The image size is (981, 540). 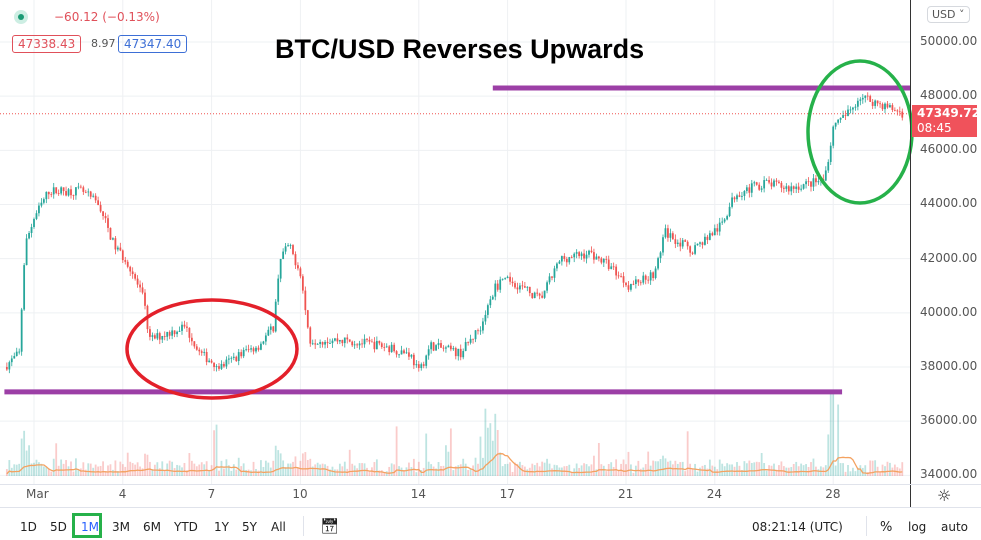 What do you see at coordinates (221, 527) in the screenshot?
I see `range-button-1y: 1Y` at bounding box center [221, 527].